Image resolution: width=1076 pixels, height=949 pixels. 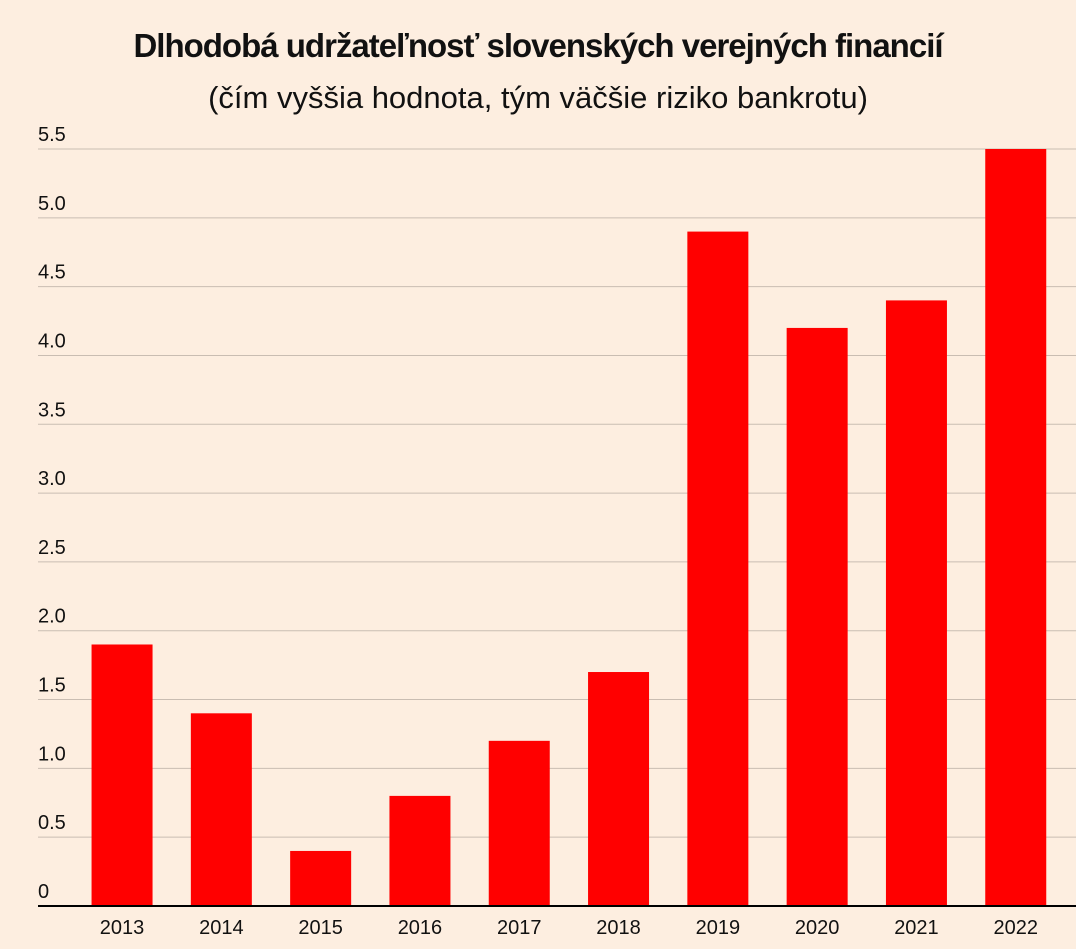 What do you see at coordinates (43, 892) in the screenshot?
I see `y-tick-label: 0` at bounding box center [43, 892].